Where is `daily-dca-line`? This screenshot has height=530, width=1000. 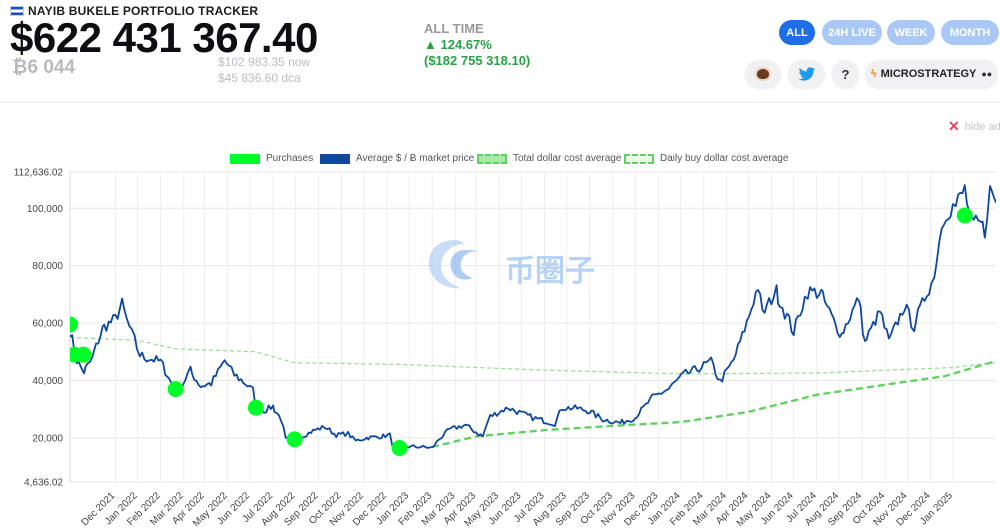 daily-dca-line is located at coordinates (533, 355).